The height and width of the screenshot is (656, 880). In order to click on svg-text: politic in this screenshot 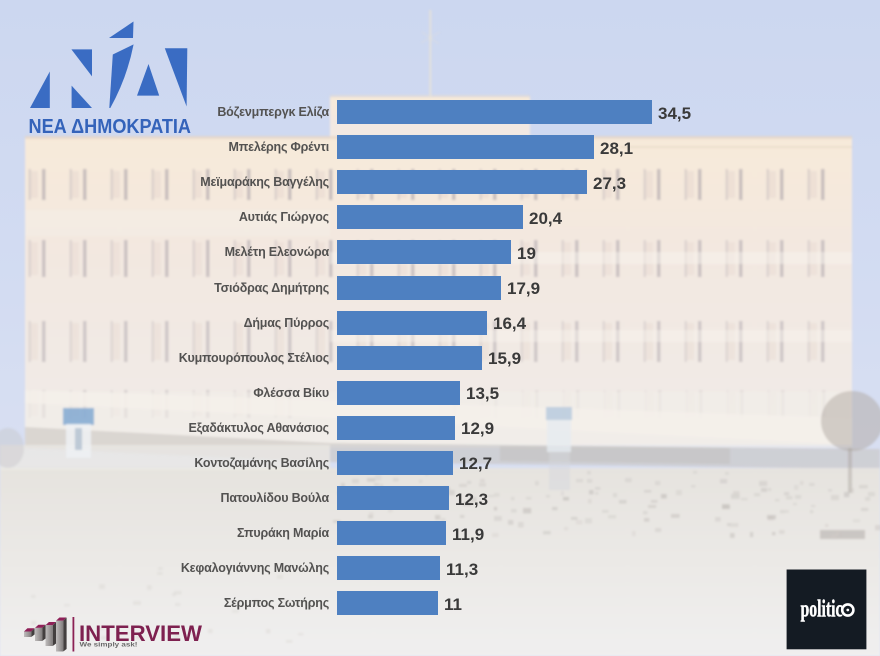, I will do `click(822, 610)`.